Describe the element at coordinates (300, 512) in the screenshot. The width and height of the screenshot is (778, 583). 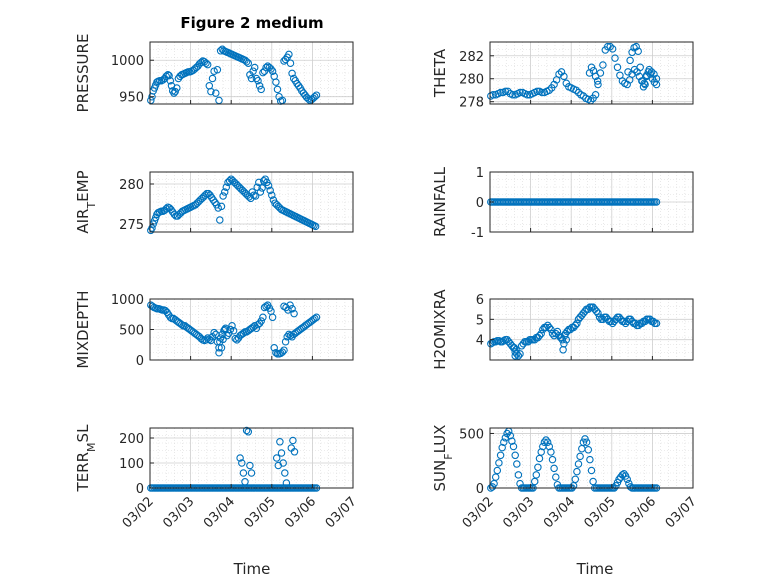
I see `x-tick-label: 03/06` at that location.